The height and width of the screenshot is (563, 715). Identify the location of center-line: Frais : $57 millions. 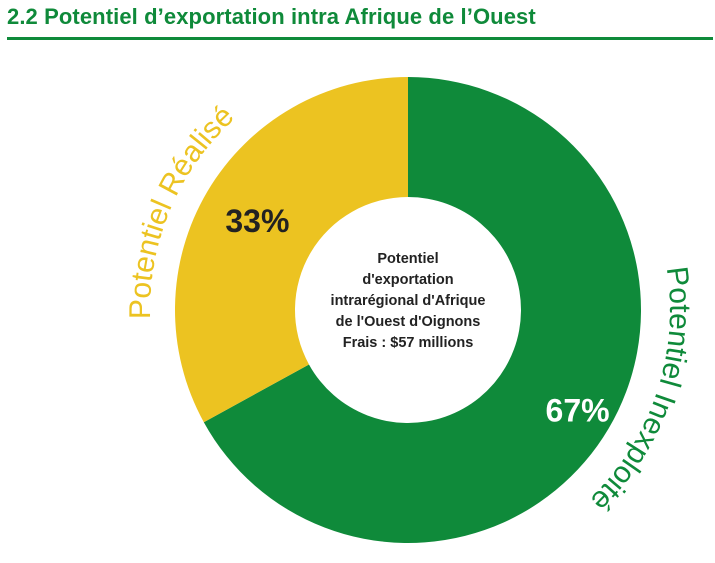
(408, 343).